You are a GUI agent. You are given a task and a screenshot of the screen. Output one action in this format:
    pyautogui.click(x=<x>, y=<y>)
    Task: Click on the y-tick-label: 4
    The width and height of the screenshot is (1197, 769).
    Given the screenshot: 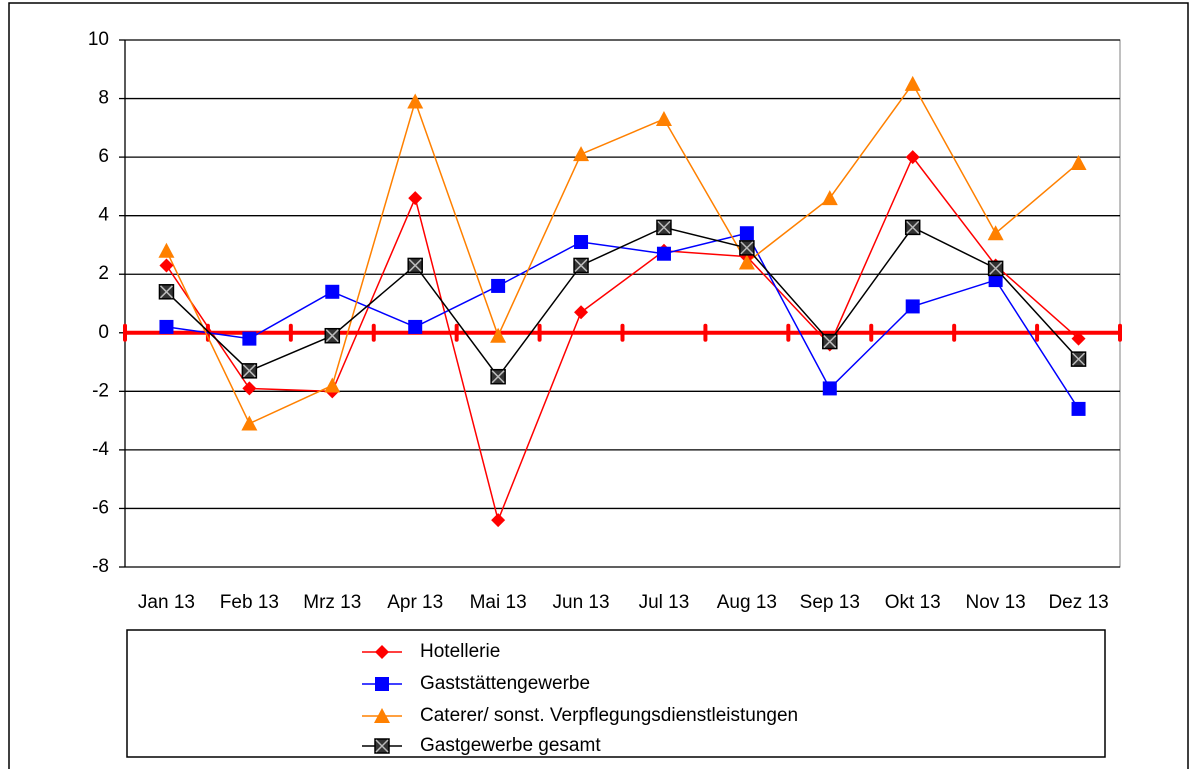 What is the action you would take?
    pyautogui.click(x=103, y=215)
    